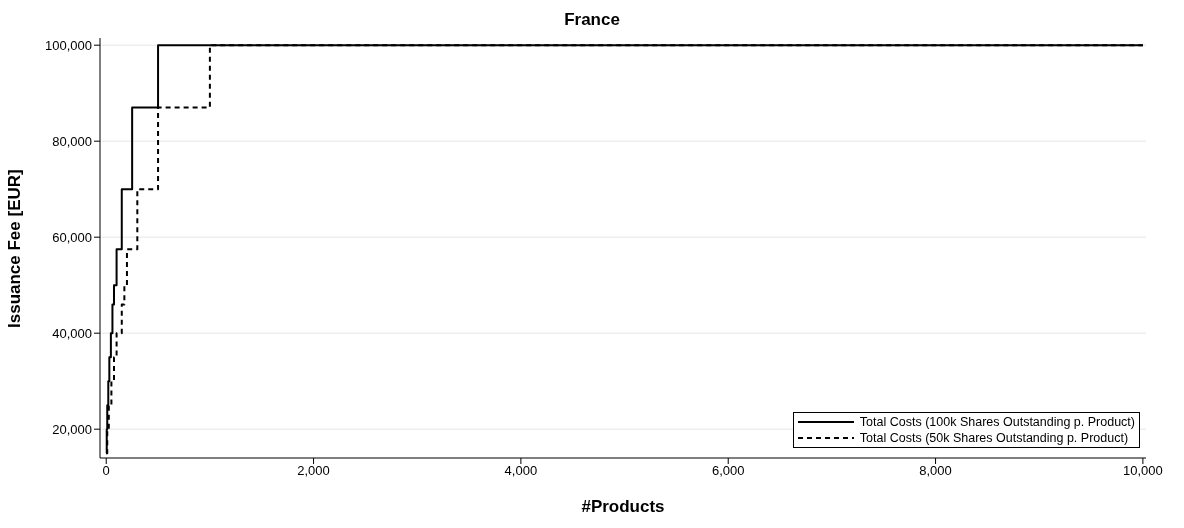 The image size is (1184, 528). What do you see at coordinates (623, 506) in the screenshot?
I see `x-axis-title: #Products` at bounding box center [623, 506].